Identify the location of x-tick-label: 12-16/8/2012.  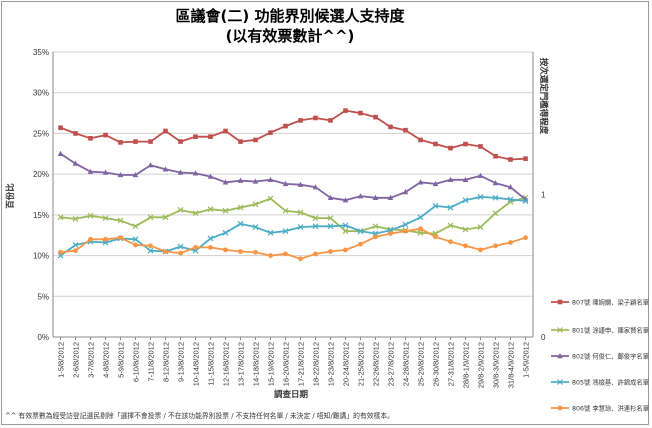
(226, 364).